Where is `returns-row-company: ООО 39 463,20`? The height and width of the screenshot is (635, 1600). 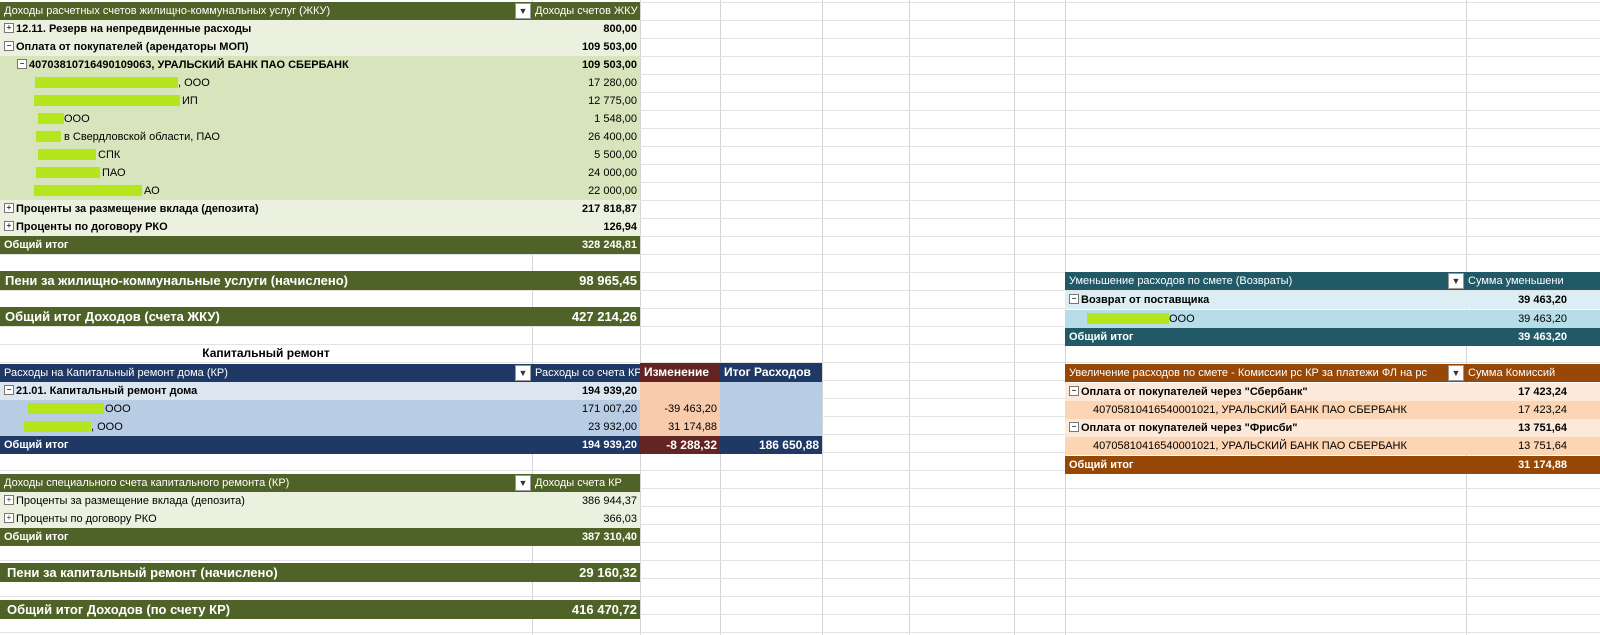
returns-row-company: ООО 39 463,20 is located at coordinates (1332, 319).